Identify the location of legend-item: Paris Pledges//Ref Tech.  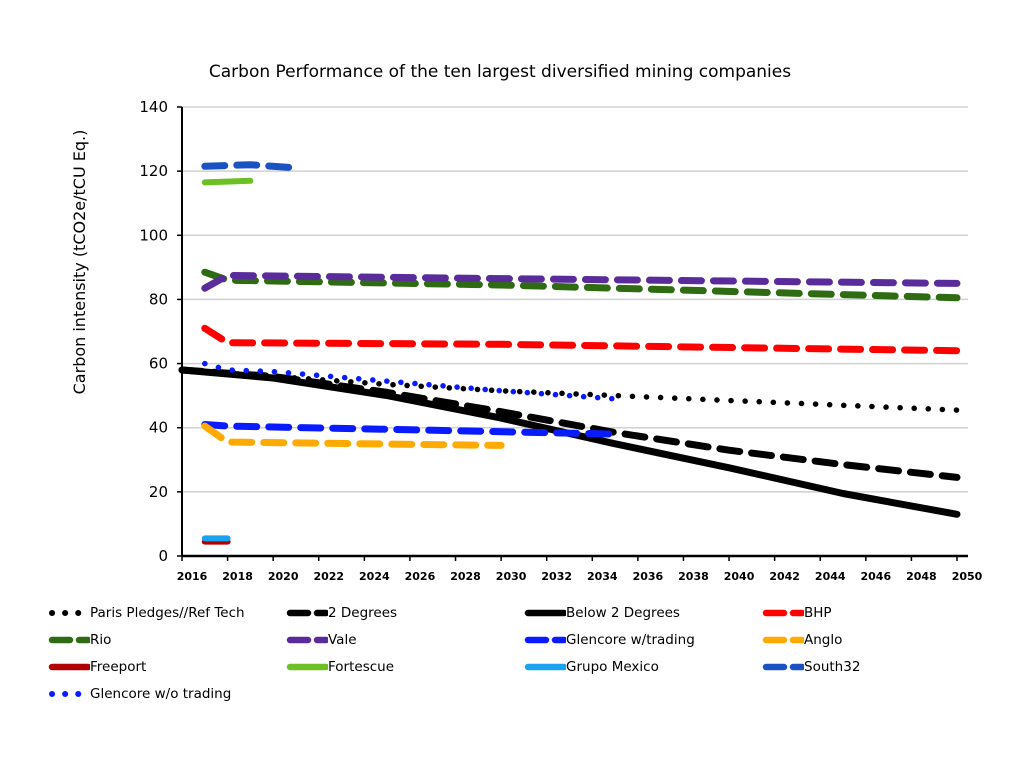
(167, 613).